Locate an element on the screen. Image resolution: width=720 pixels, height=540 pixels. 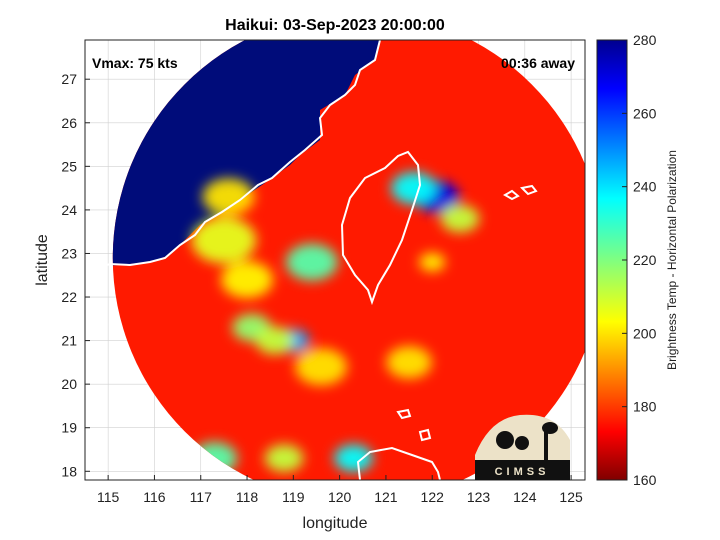
x-tick-label: 116 is located at coordinates (154, 497).